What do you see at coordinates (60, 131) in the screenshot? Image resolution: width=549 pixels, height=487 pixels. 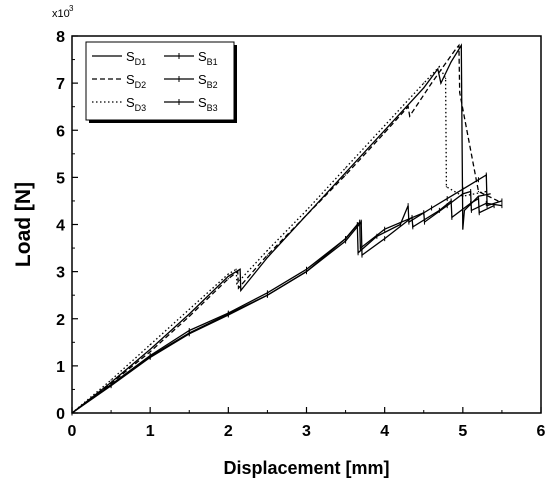 I see `y-tick-label: 6` at bounding box center [60, 131].